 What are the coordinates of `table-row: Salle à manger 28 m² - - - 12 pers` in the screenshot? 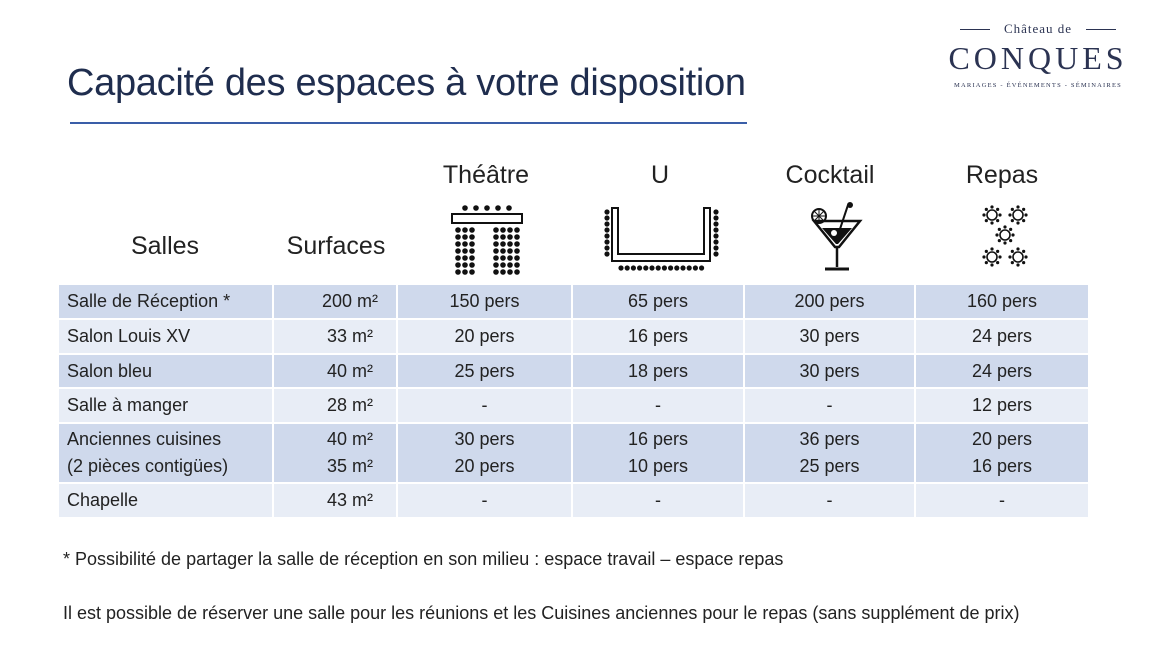 It's located at (573, 405).